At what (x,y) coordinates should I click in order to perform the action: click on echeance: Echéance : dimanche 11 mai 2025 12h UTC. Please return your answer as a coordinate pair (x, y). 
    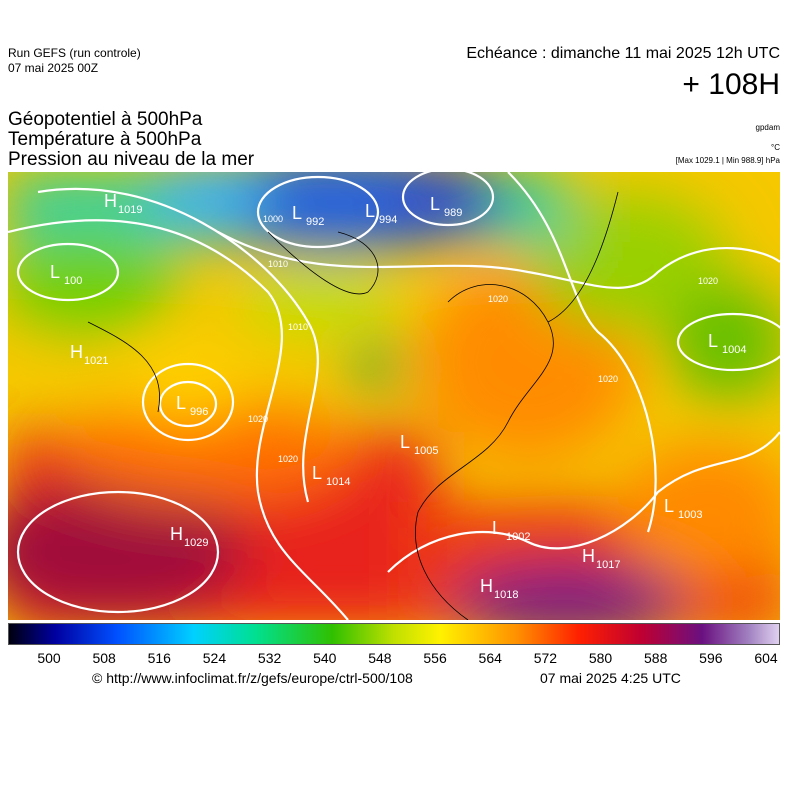
    Looking at the image, I should click on (623, 53).